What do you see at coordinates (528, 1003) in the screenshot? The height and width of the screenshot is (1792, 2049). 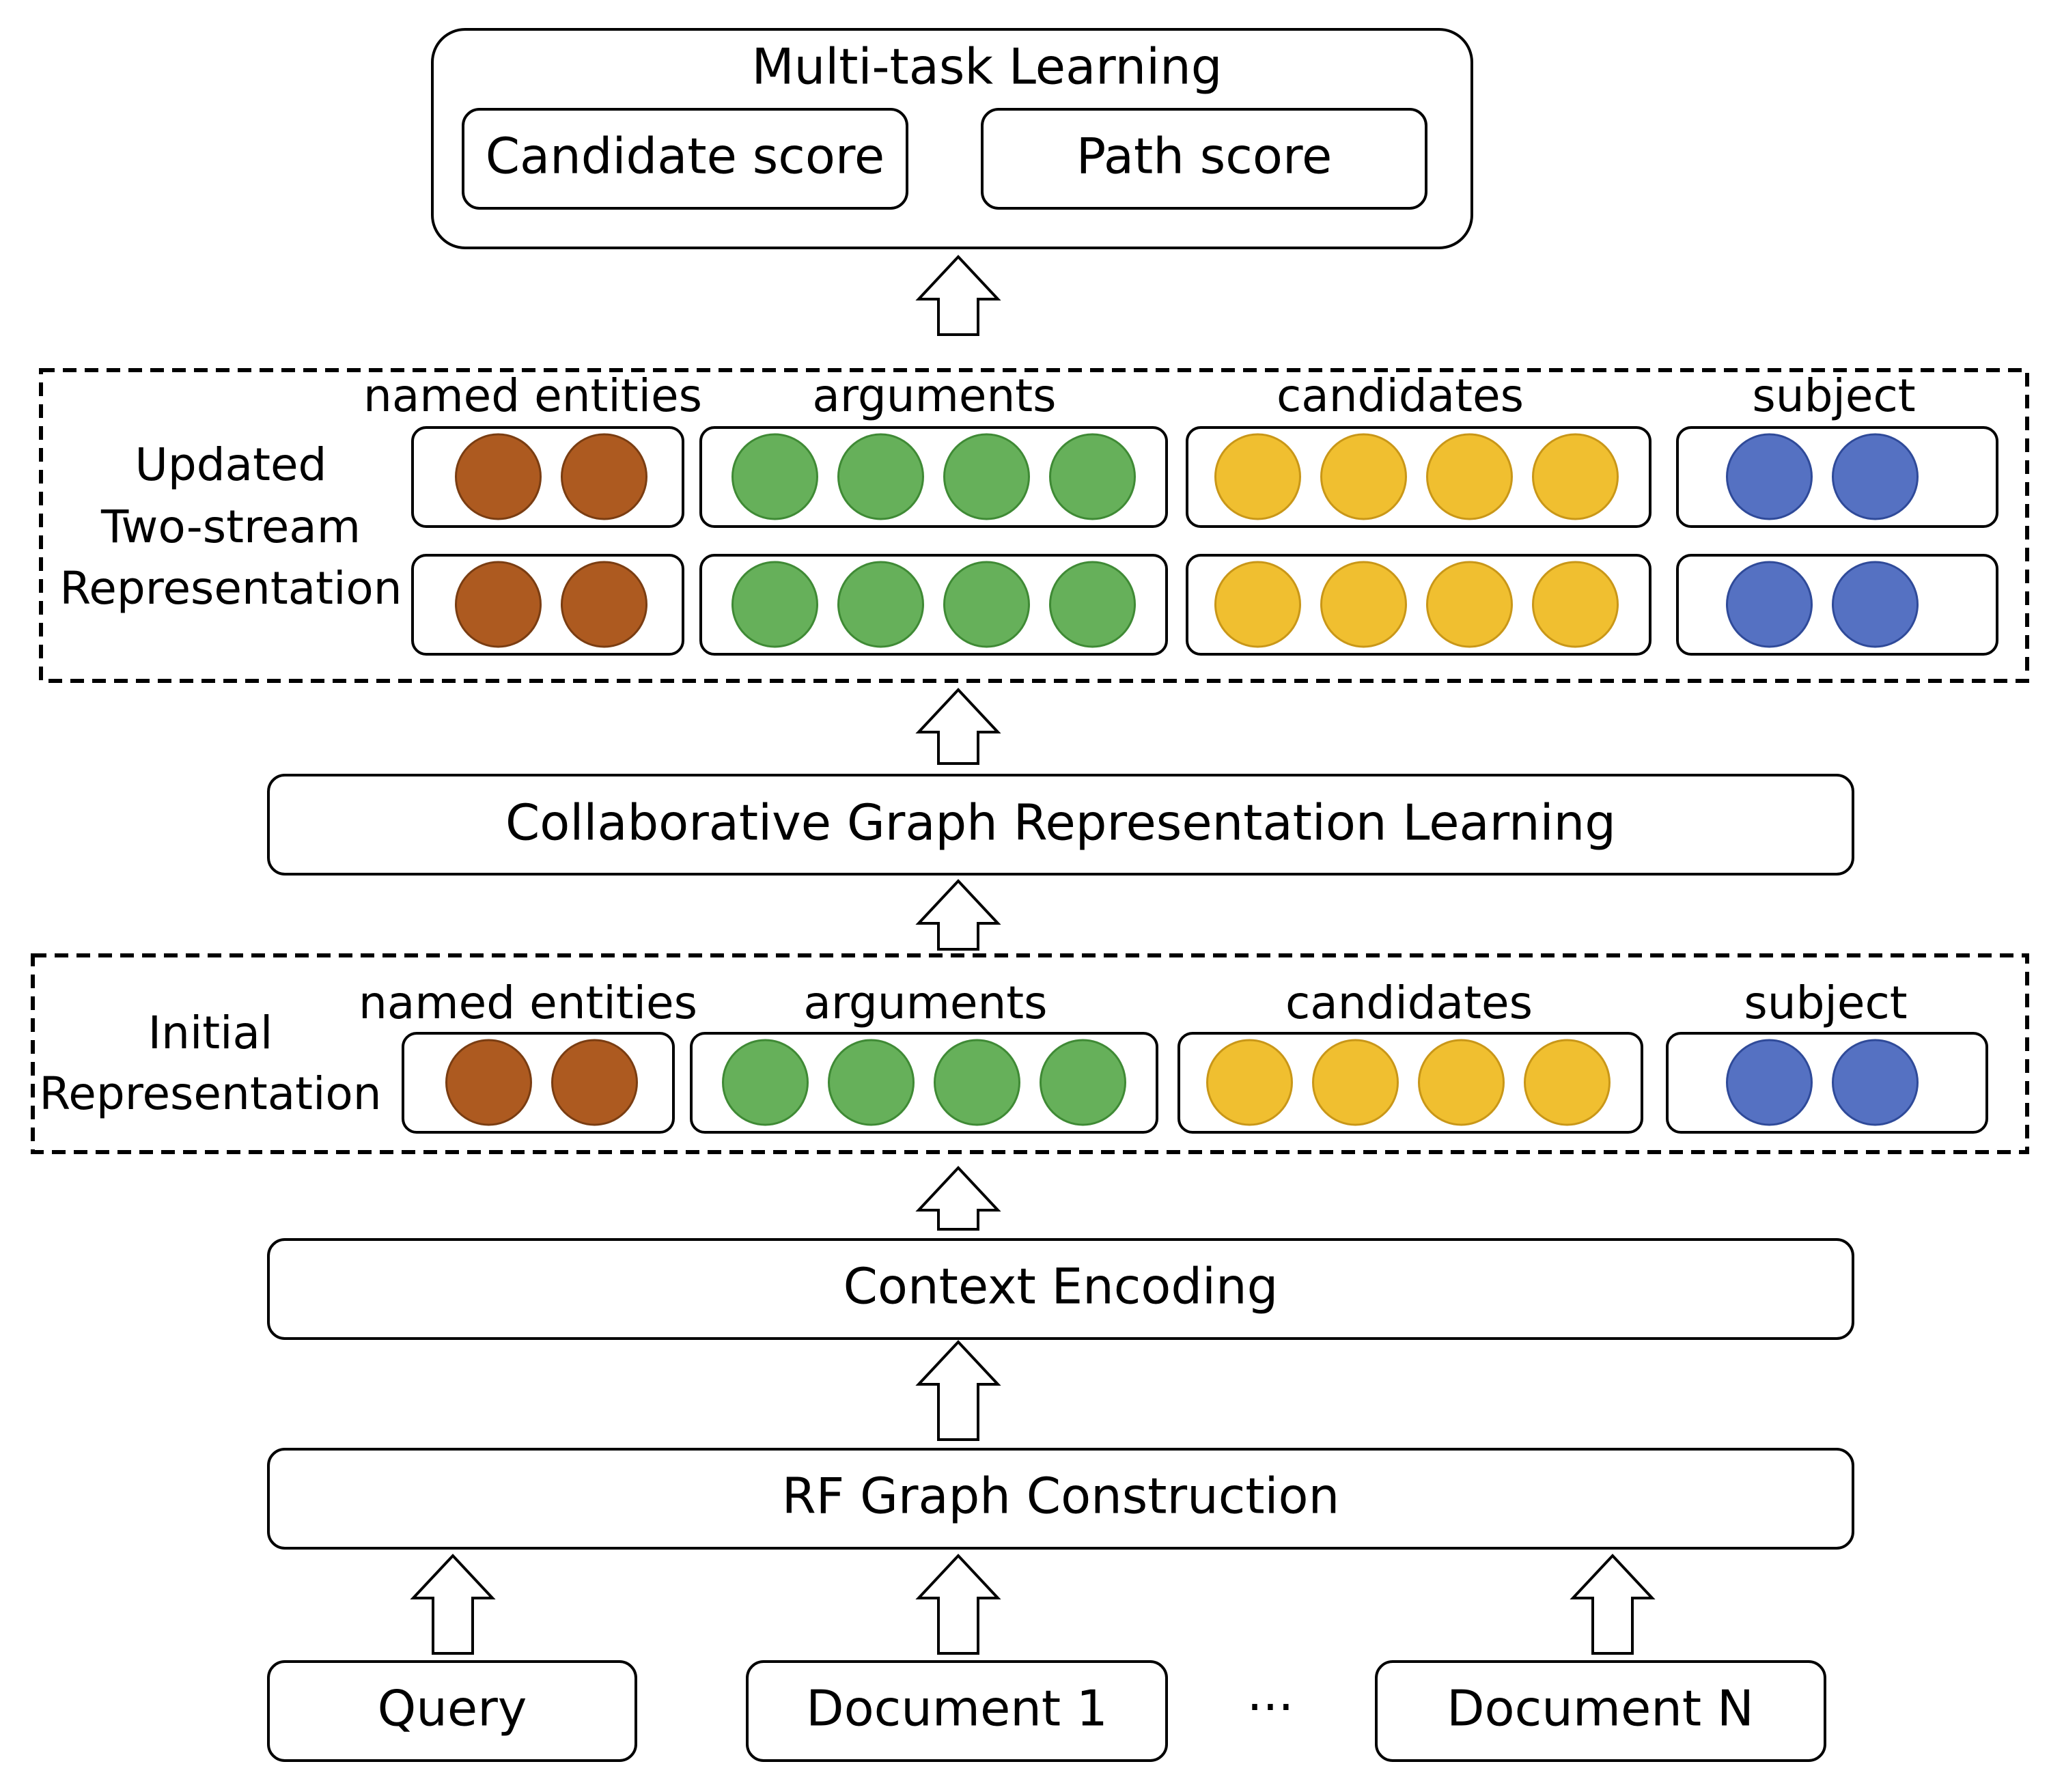 I see `initial-group-named-entities: named entities` at bounding box center [528, 1003].